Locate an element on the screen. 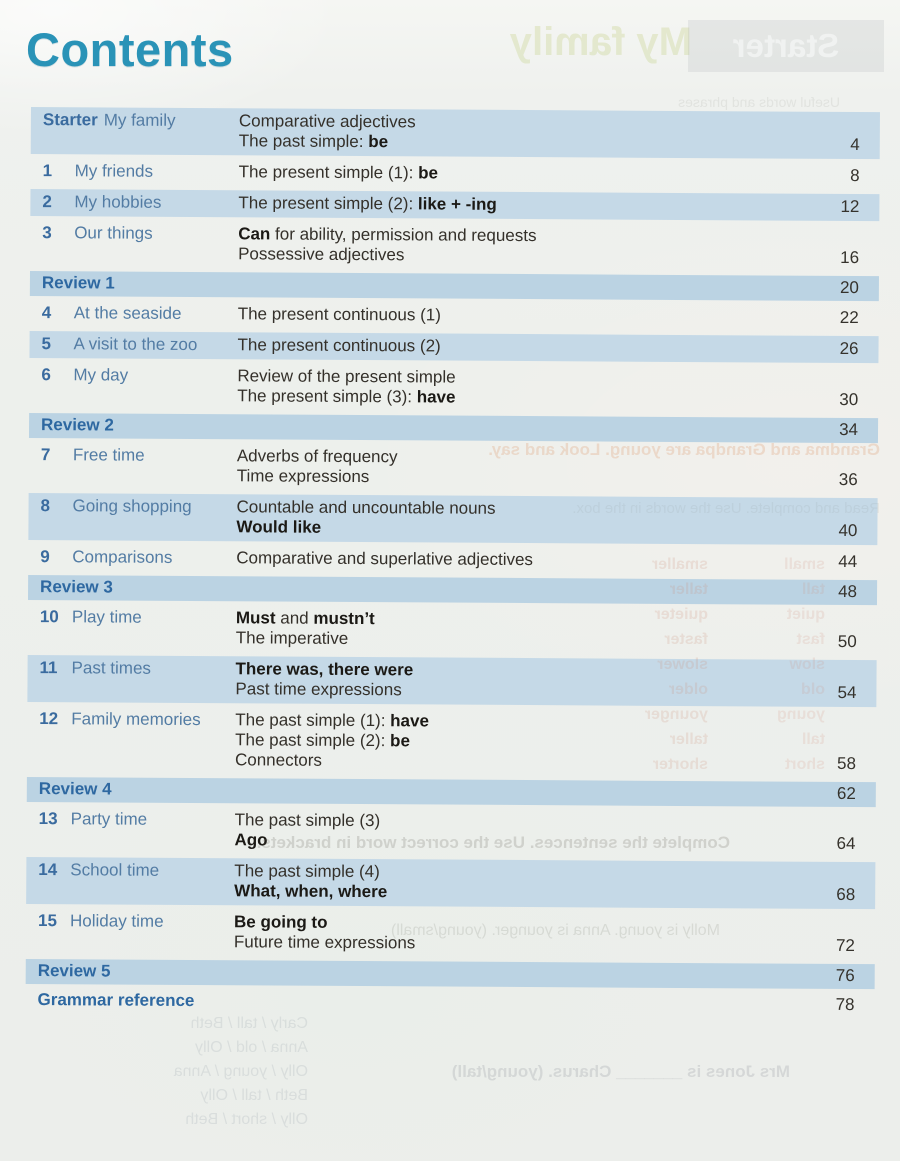 This screenshot has height=1161, width=900. unit-title: School time is located at coordinates (115, 870).